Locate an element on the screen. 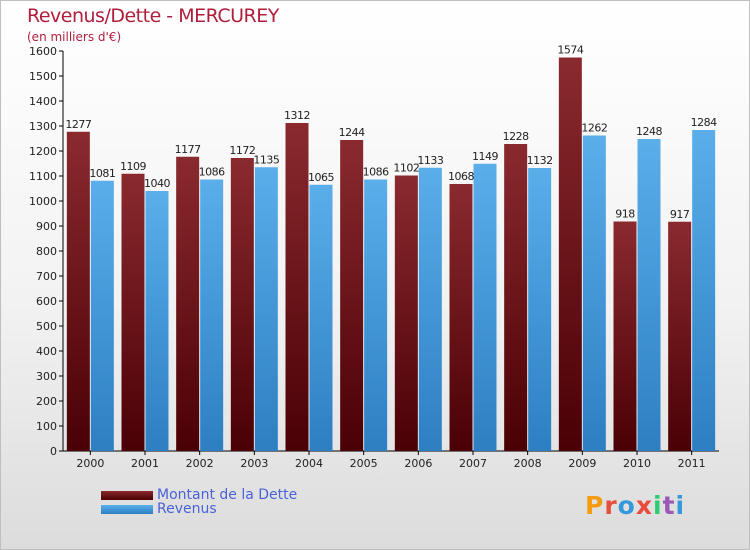  data-label-dette: 1177 is located at coordinates (188, 149).